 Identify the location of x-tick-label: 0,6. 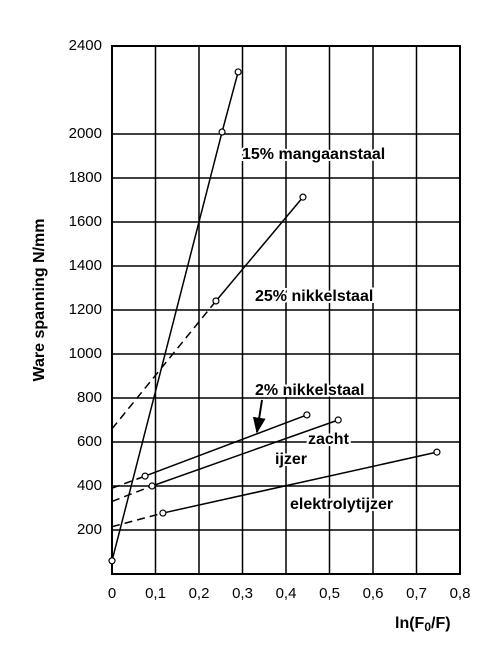
(373, 593).